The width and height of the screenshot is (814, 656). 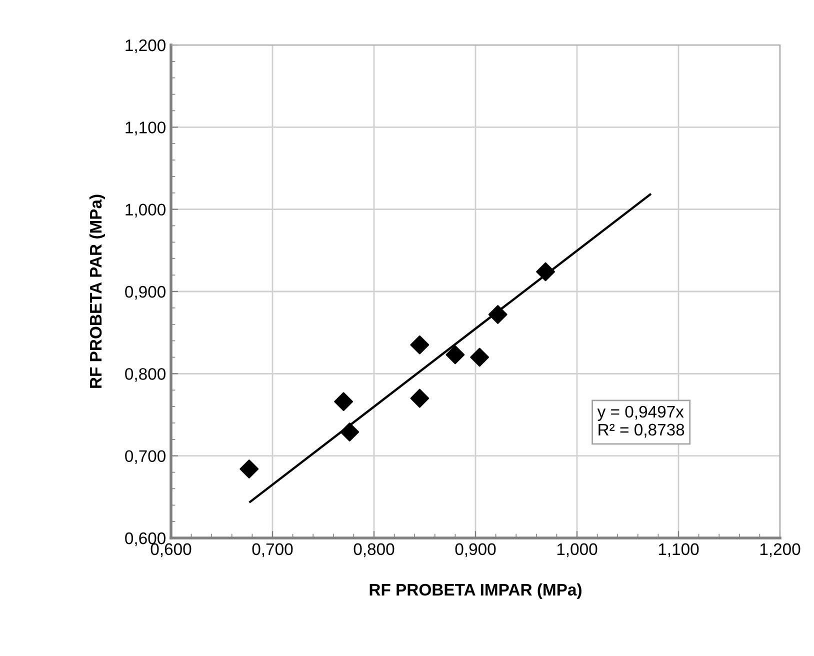 What do you see at coordinates (577, 550) in the screenshot?
I see `x-tick-label: 1,000` at bounding box center [577, 550].